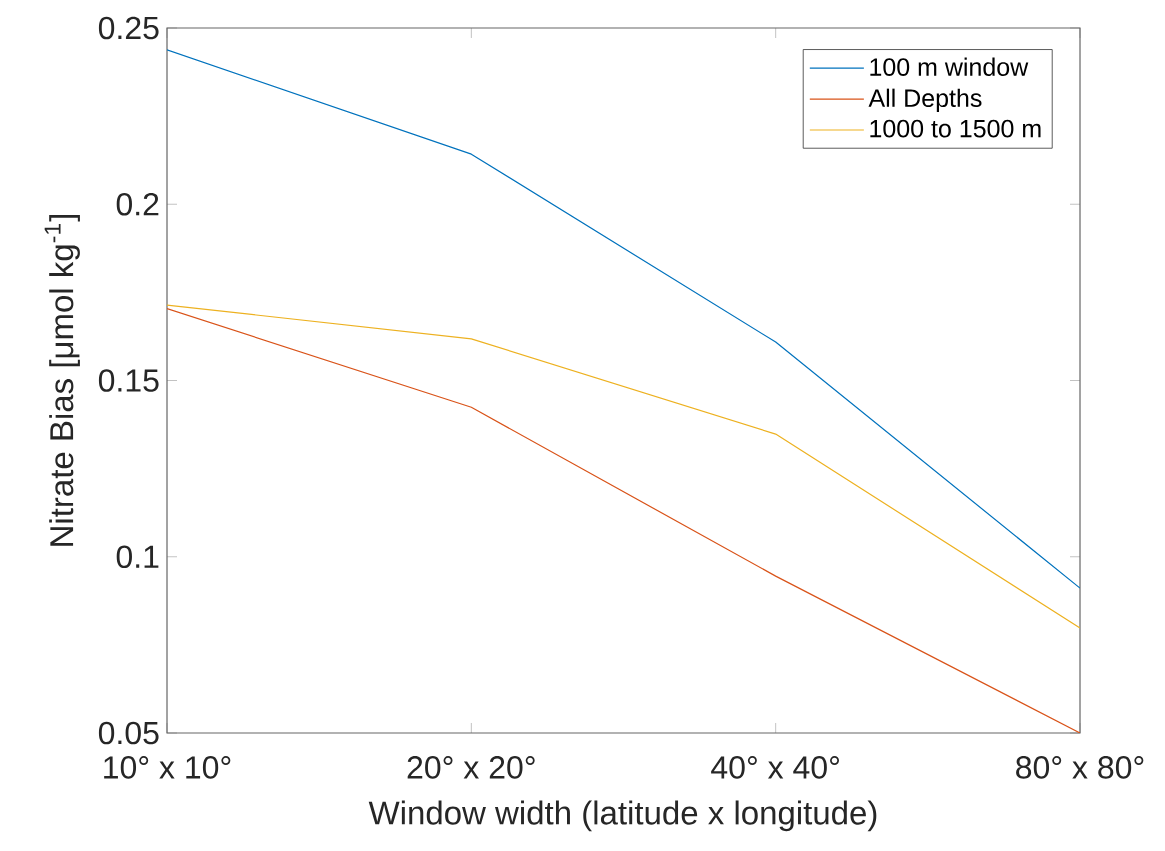 This screenshot has width=1165, height=851. I want to click on y-tick-label: 0.1, so click(137, 557).